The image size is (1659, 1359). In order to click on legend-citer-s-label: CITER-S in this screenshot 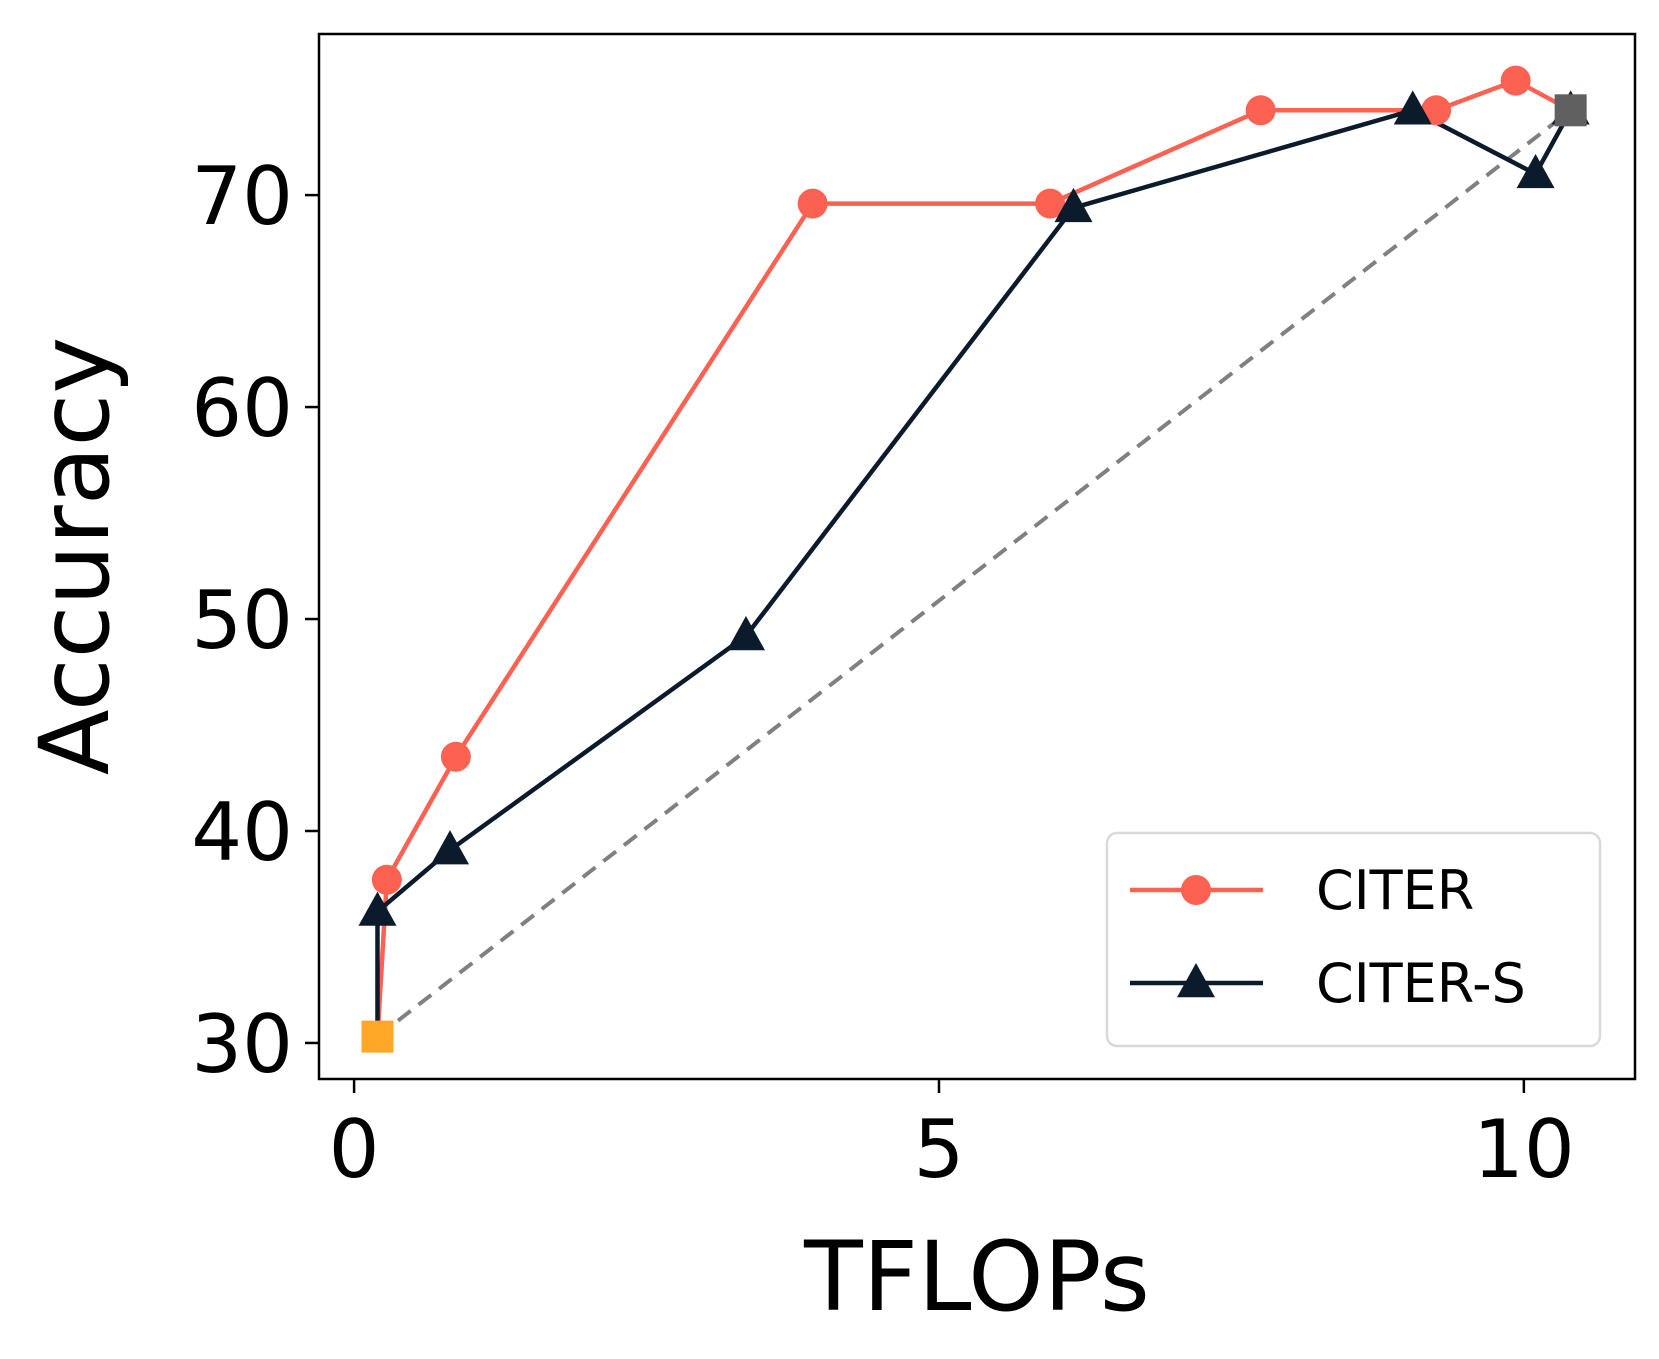, I will do `click(1421, 983)`.